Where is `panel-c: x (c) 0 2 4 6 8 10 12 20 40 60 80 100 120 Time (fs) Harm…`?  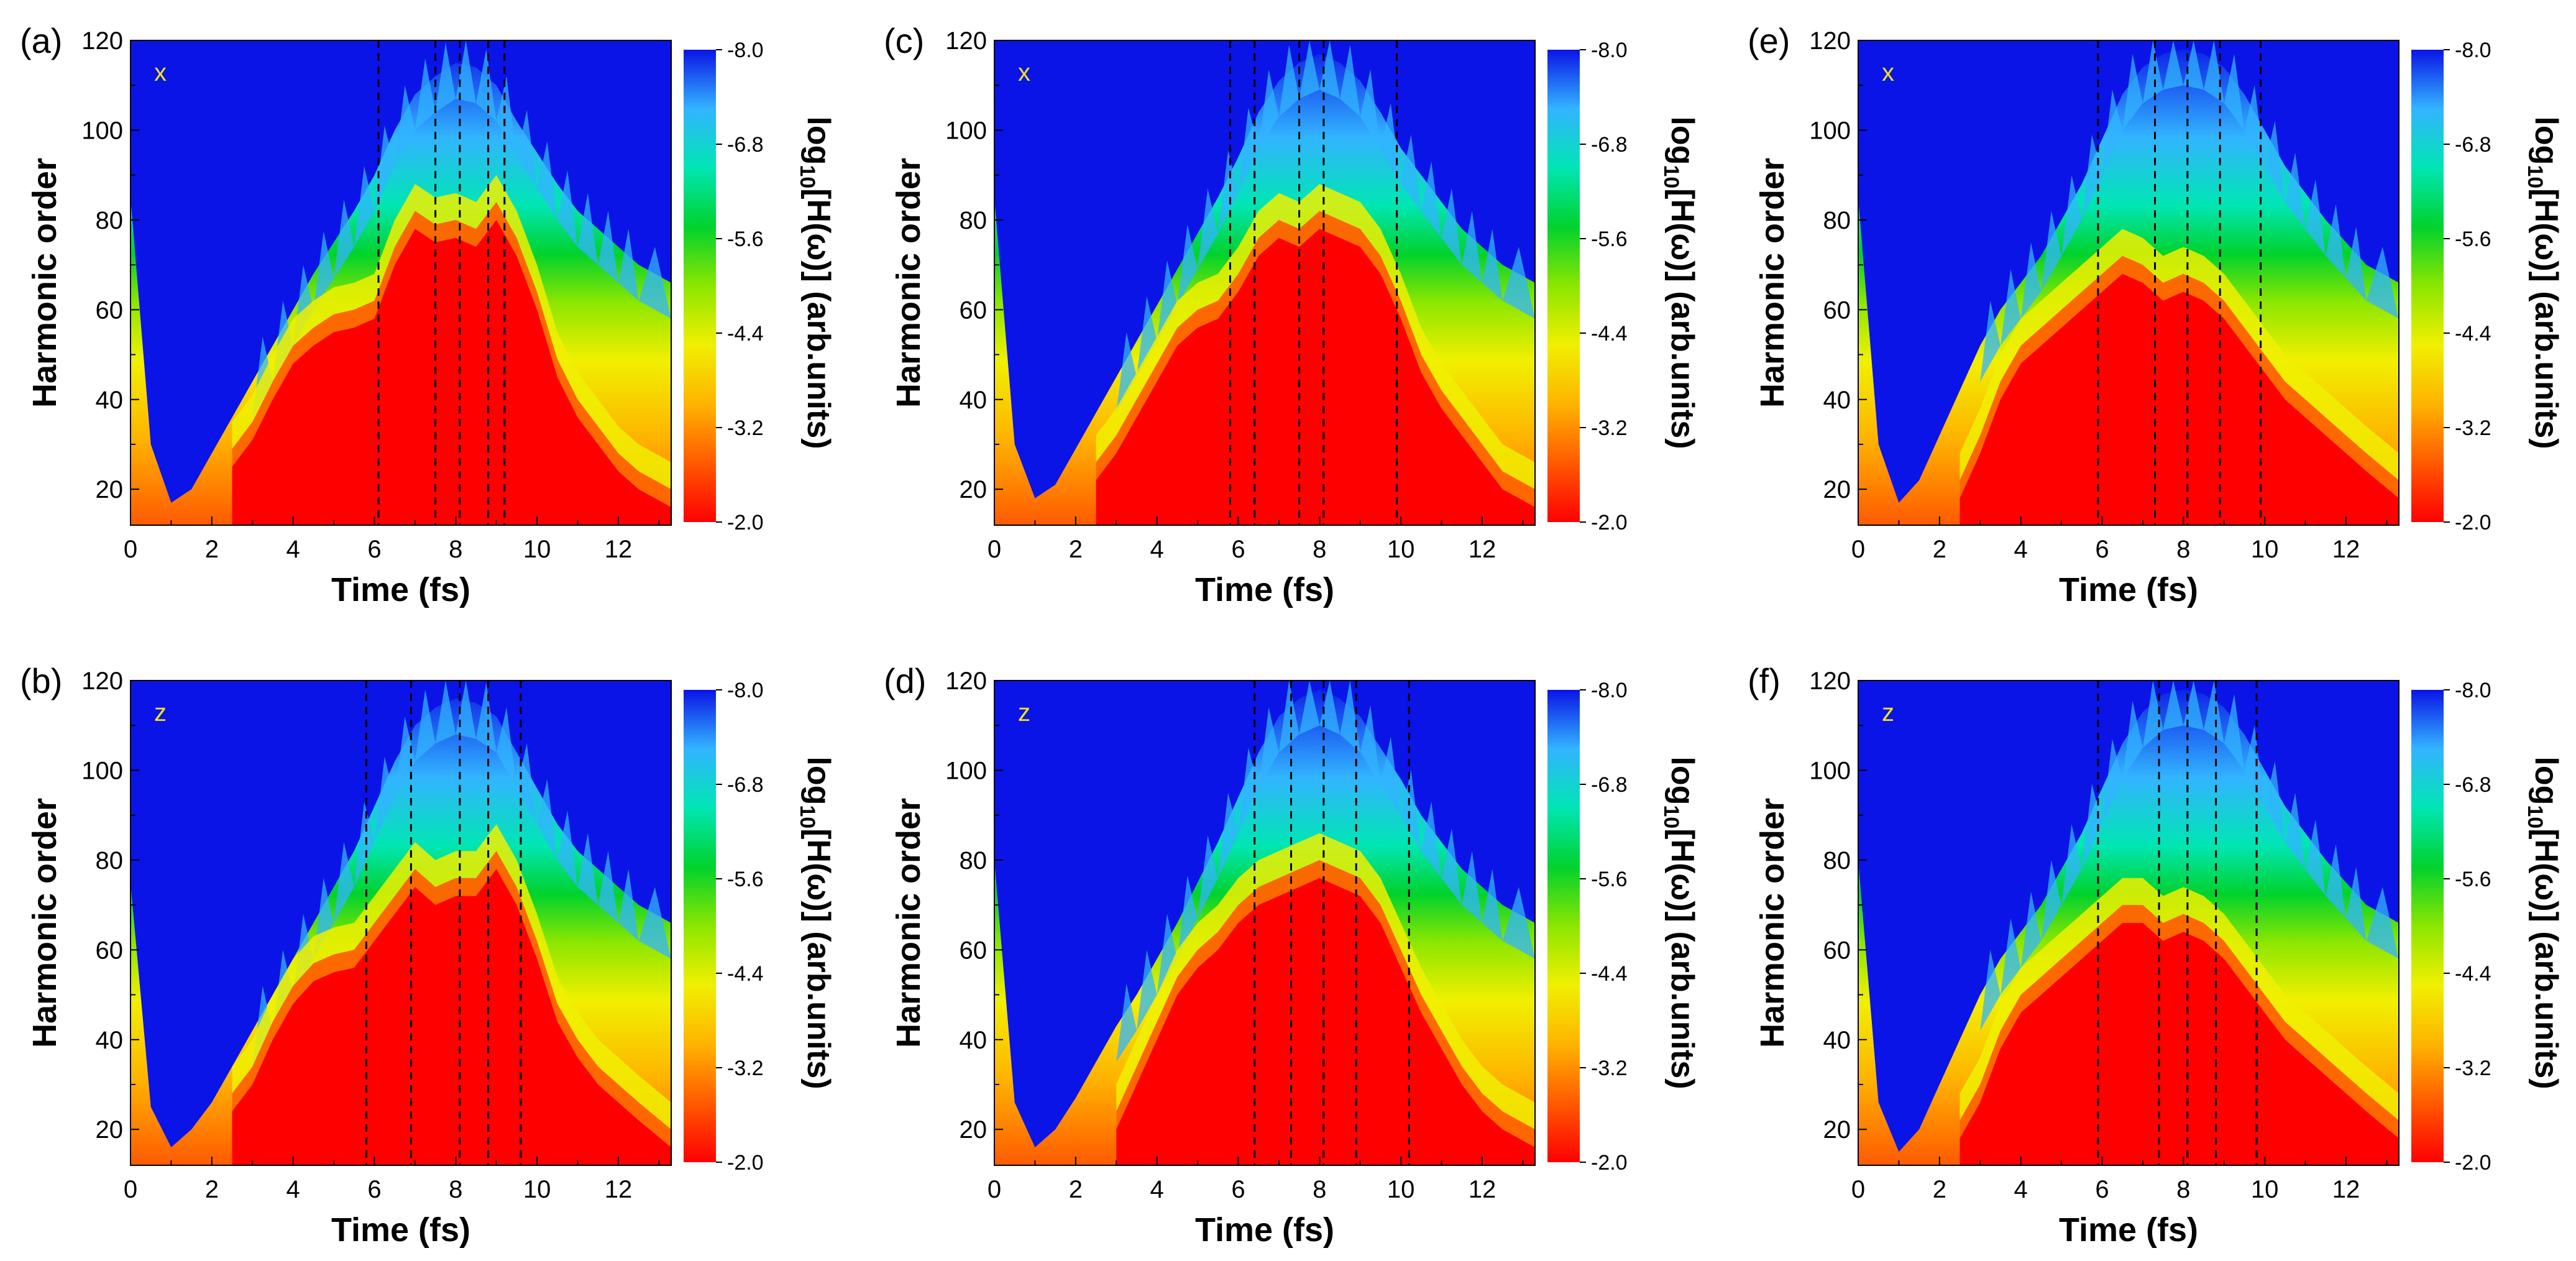
panel-c: x (c) 0 2 4 6 8 10 12 20 40 60 80 100 120 Time (fs) Harm… is located at coordinates (1292, 314).